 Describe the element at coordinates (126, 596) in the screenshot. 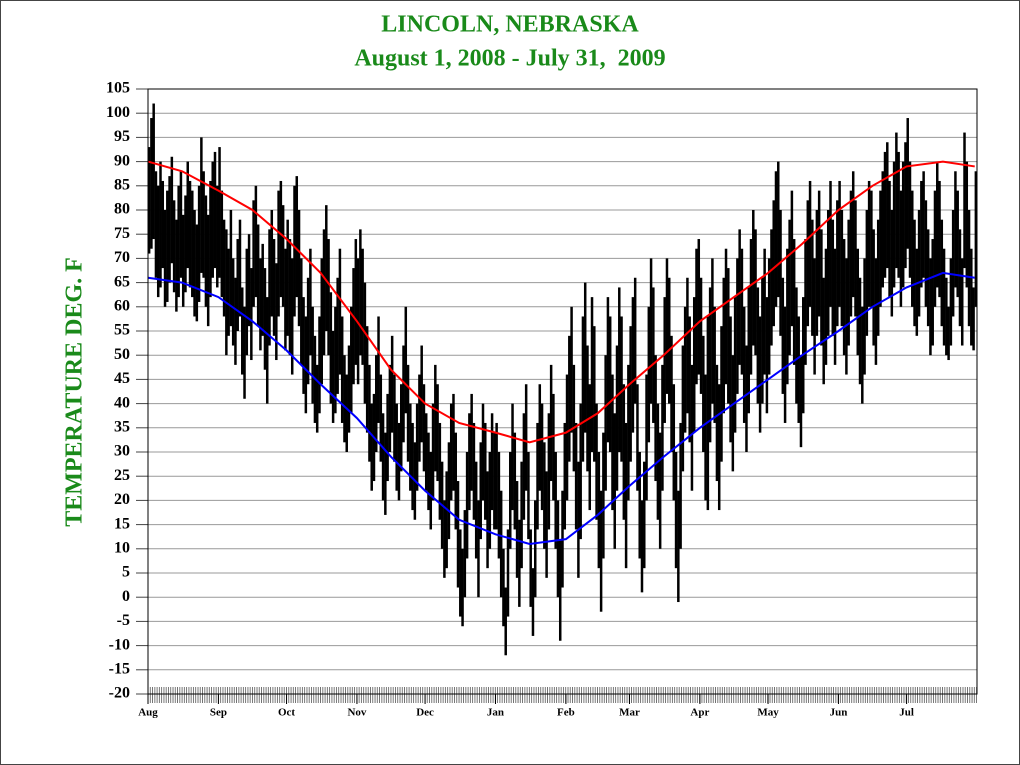

I see `y-tick-label: 0` at that location.